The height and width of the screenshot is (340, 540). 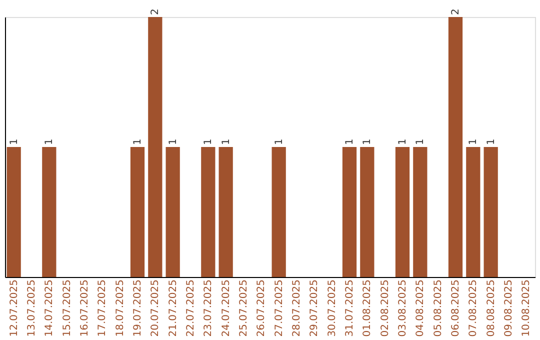 What do you see at coordinates (297, 308) in the screenshot?
I see `x-tick-label: 28.07.2025` at bounding box center [297, 308].